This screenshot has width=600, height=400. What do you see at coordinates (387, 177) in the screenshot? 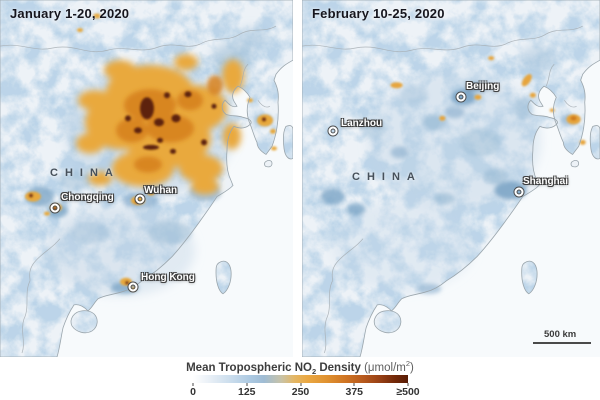
I see `country-label-china-right: CHINA` at bounding box center [387, 177].